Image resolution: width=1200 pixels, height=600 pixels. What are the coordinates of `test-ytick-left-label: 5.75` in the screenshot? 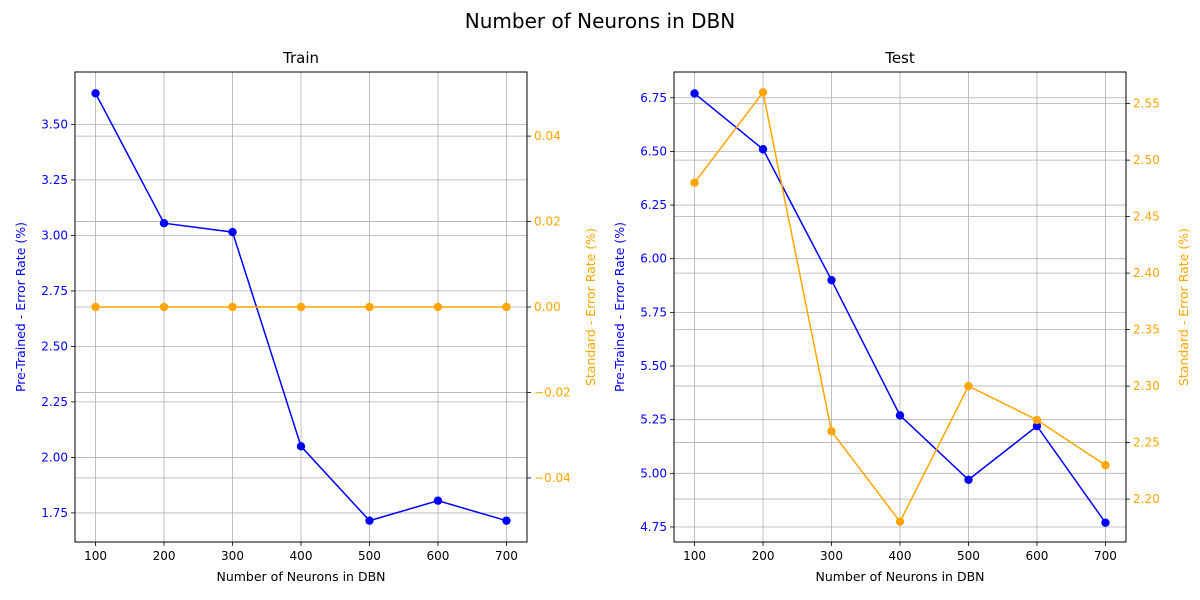 It's located at (653, 312).